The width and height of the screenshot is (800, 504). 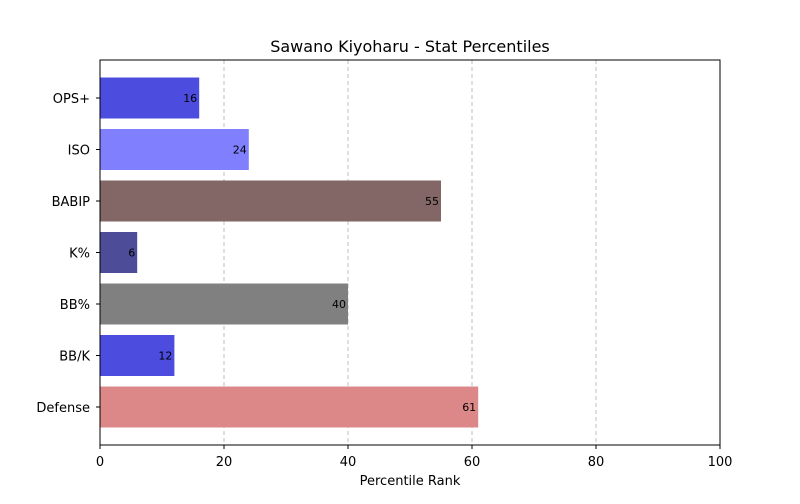 What do you see at coordinates (79, 254) in the screenshot?
I see `y-tick-label: K%` at bounding box center [79, 254].